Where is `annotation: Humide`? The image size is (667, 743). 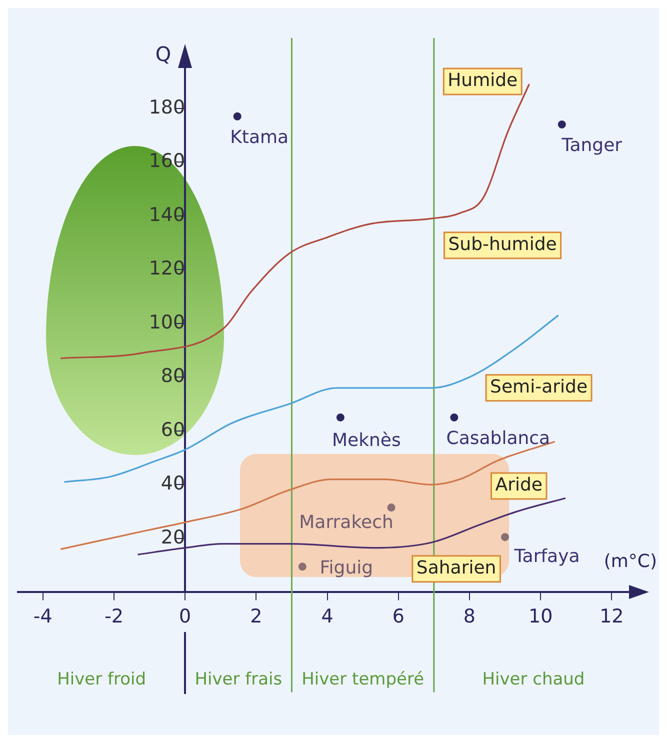
annotation: Humide is located at coordinates (483, 81).